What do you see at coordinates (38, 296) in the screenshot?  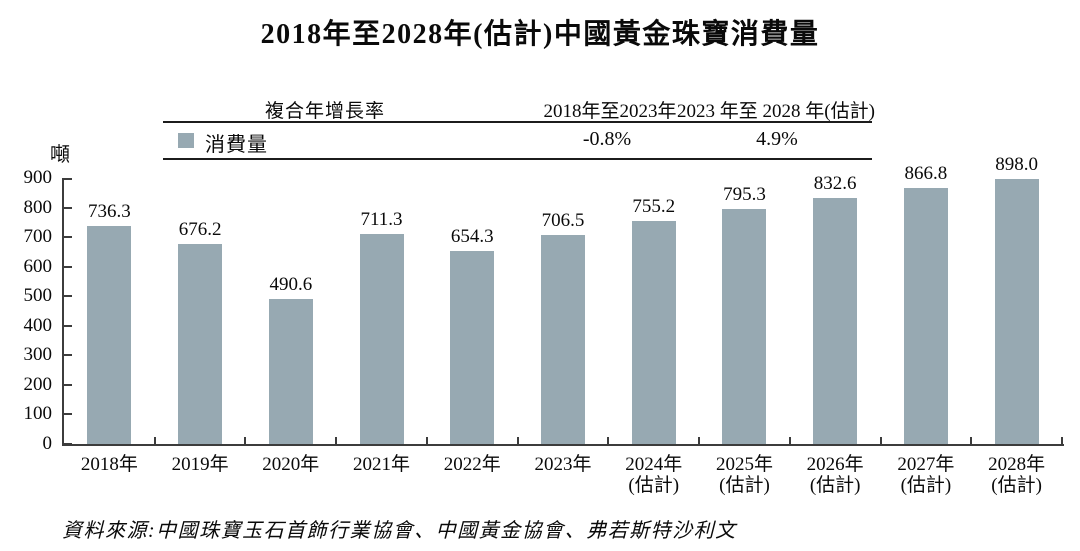 I see `y-axis-tick-label: 500` at bounding box center [38, 296].